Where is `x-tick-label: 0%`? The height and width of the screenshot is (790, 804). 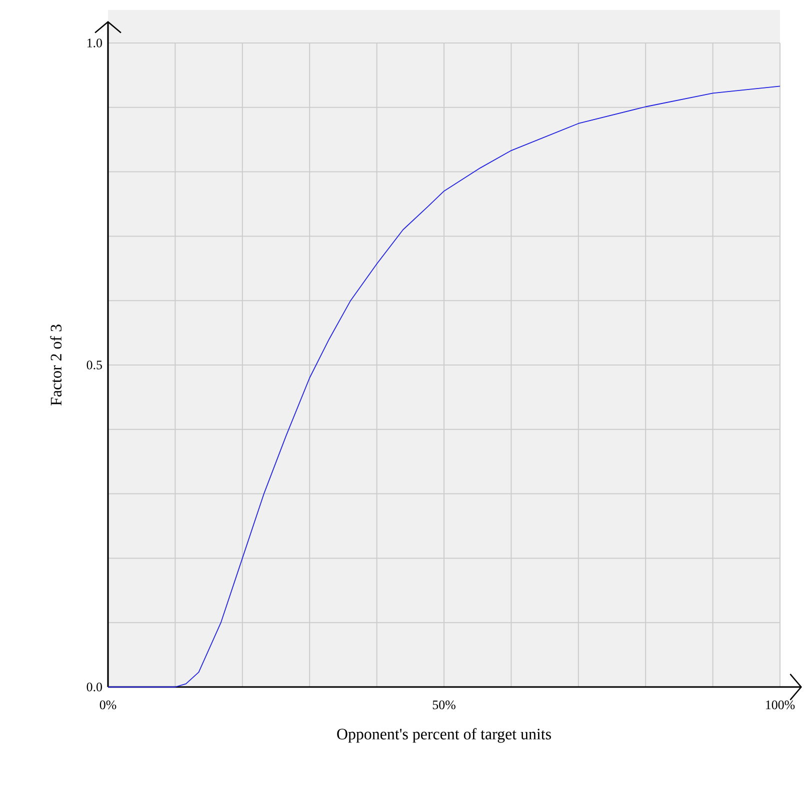 x-tick-label: 0% is located at coordinates (108, 705).